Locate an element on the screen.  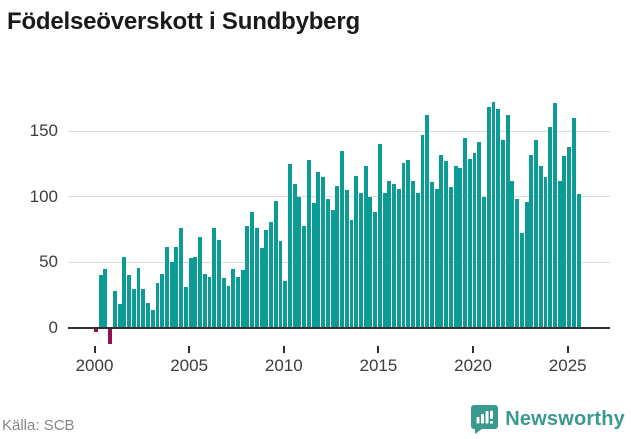
x-axis-line is located at coordinates (339, 328).